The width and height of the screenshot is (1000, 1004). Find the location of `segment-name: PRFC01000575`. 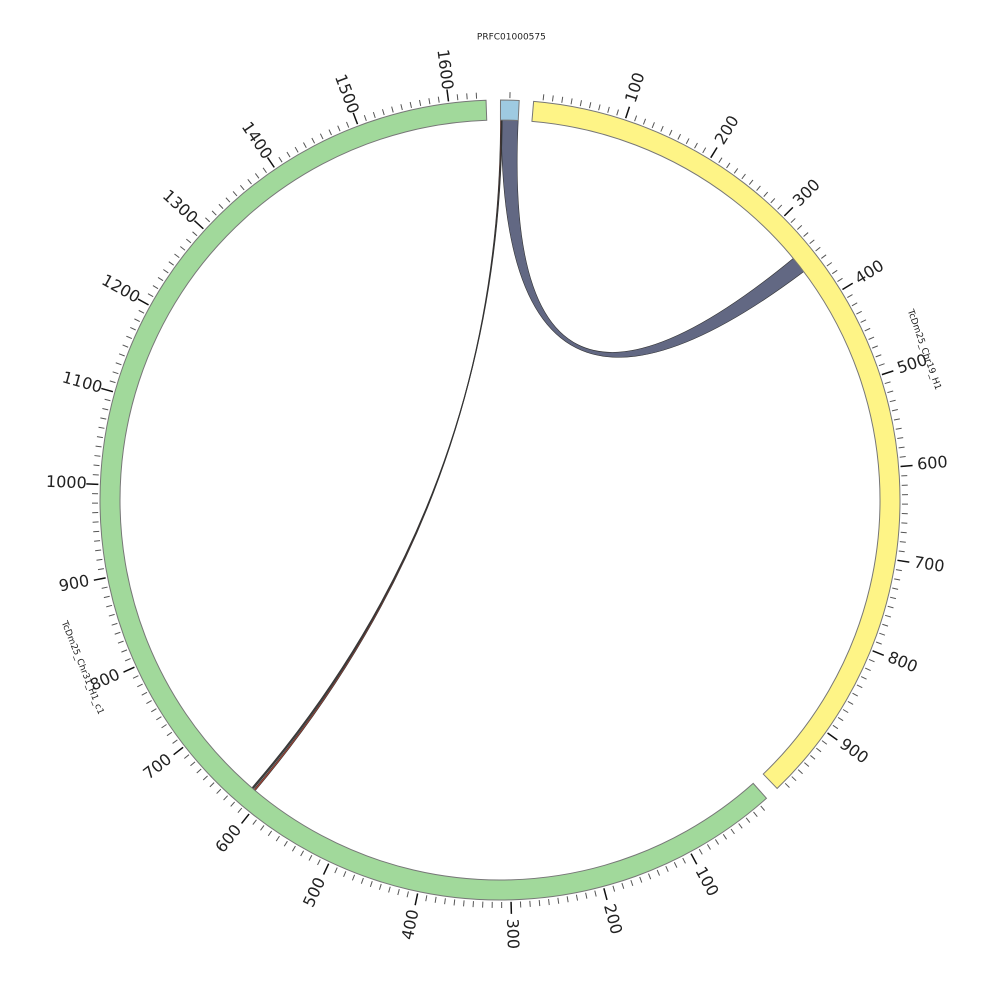

segment-name: PRFC01000575 is located at coordinates (511, 38).